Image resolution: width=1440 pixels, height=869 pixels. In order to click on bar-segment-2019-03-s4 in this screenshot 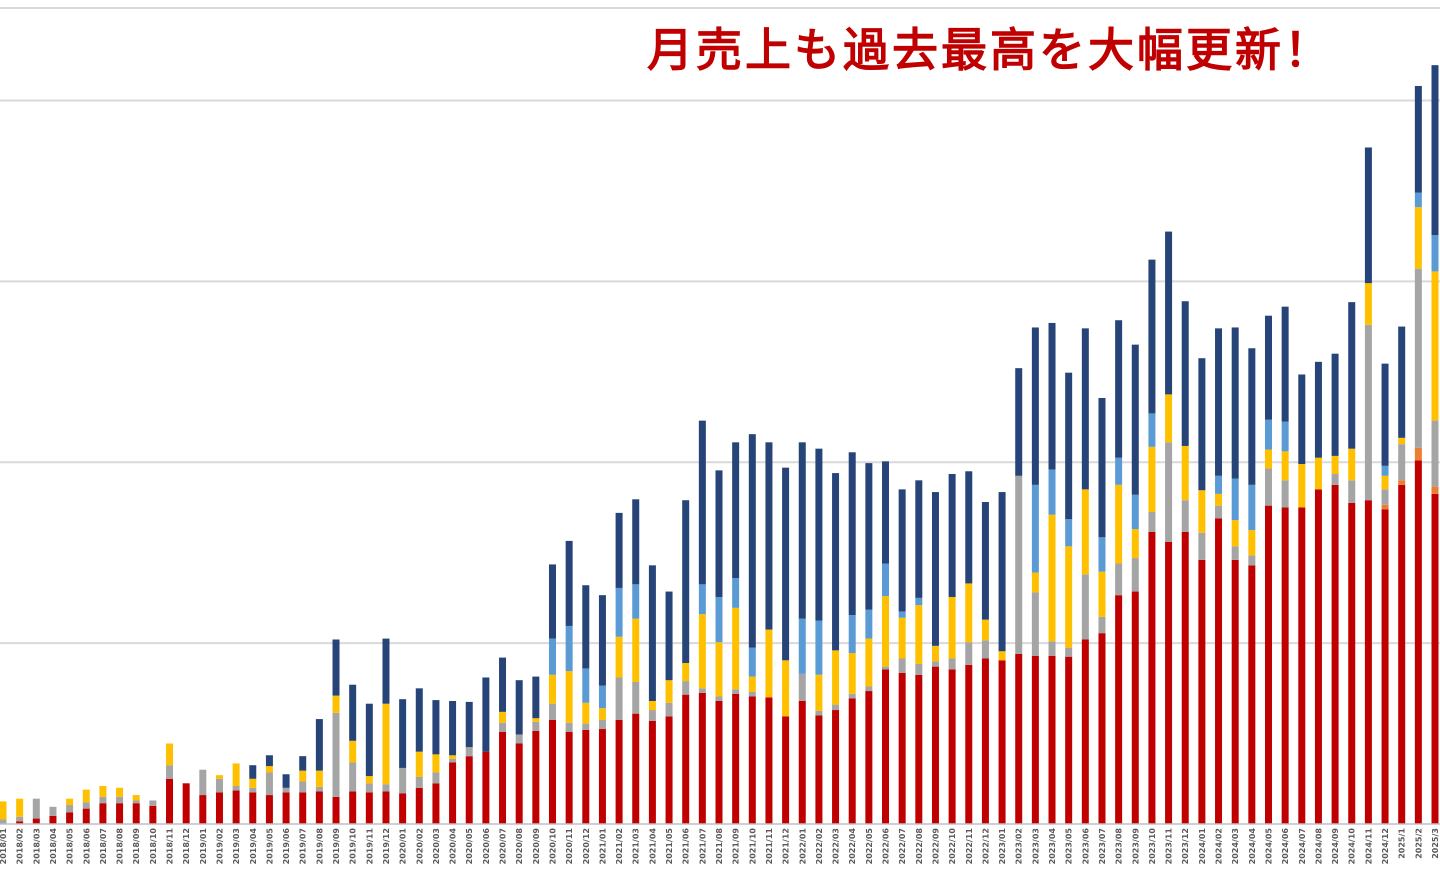, I will do `click(236, 775)`.